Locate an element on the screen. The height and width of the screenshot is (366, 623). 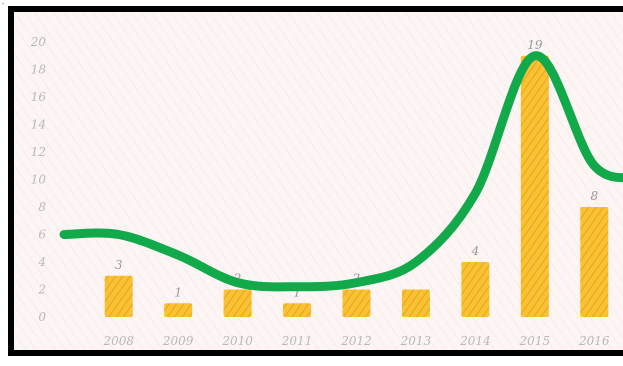
data-label-2014: 4 is located at coordinates (475, 251).